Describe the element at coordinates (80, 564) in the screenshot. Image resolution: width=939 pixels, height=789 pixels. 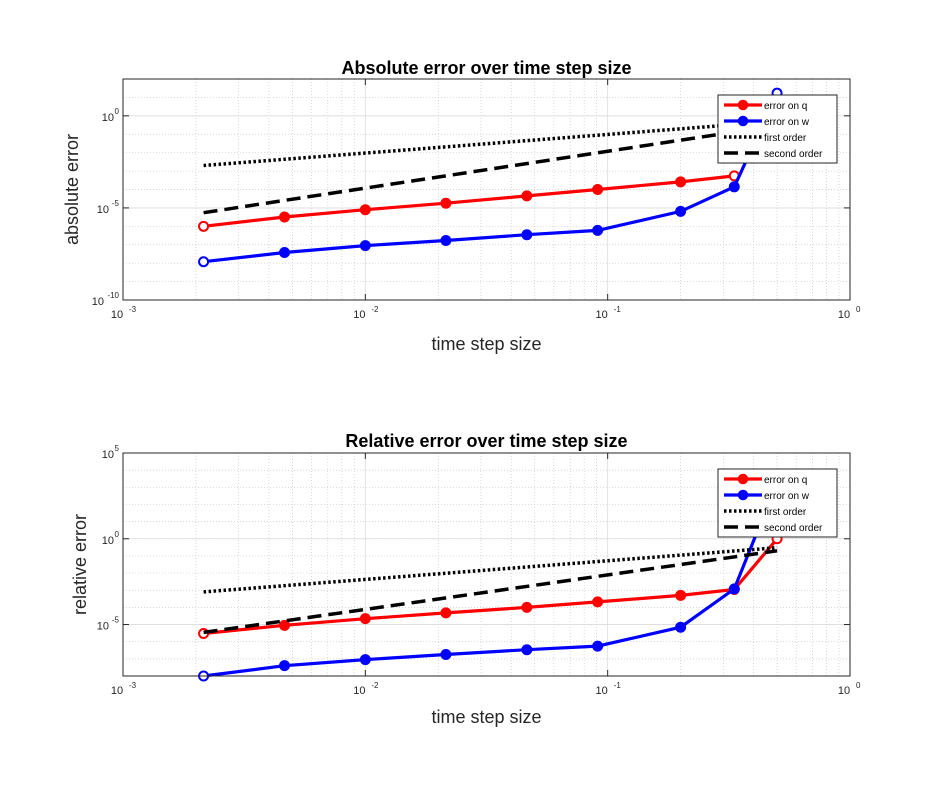
I see `y-axis-label: relative error` at that location.